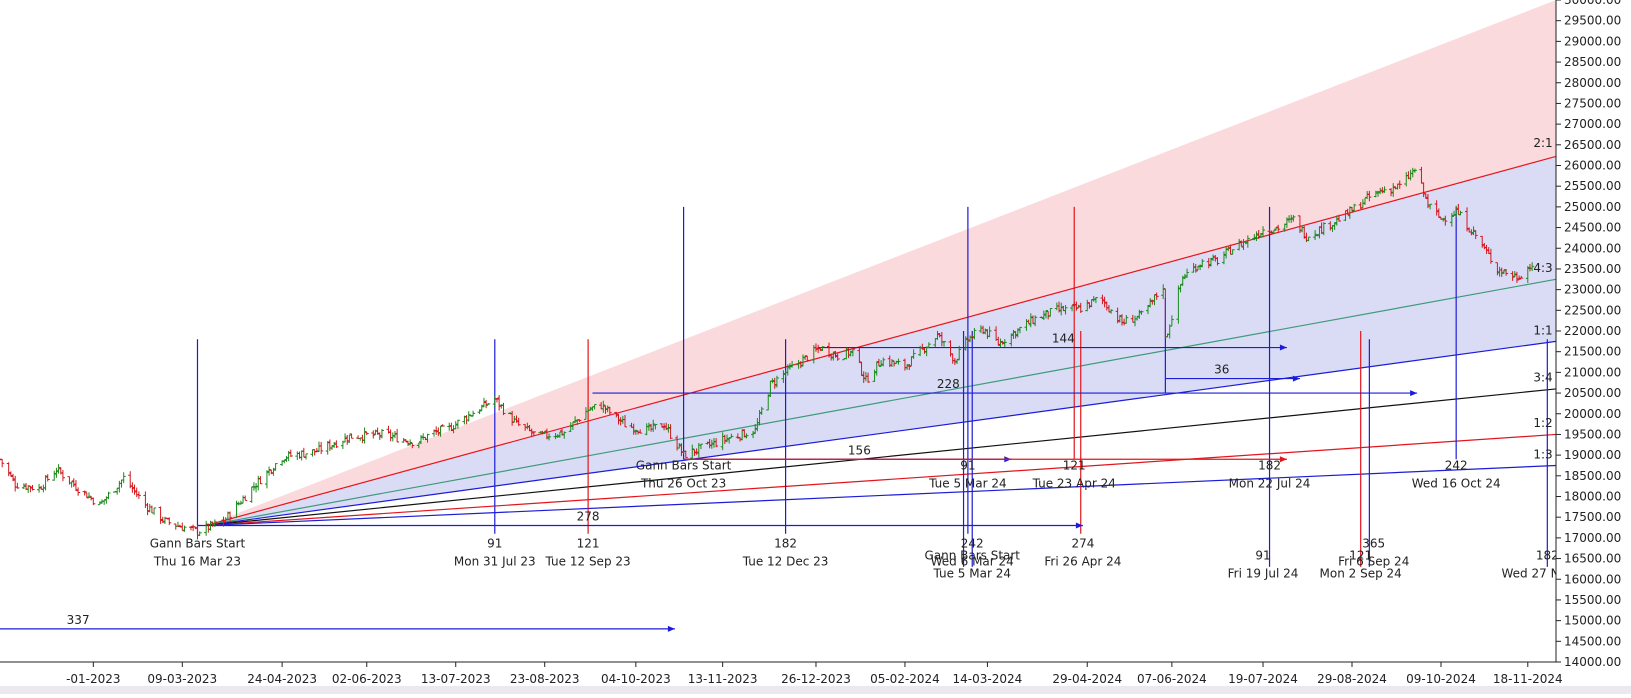  What do you see at coordinates (684, 465) in the screenshot?
I see `gann-annotation: Gann Bars Start` at bounding box center [684, 465].